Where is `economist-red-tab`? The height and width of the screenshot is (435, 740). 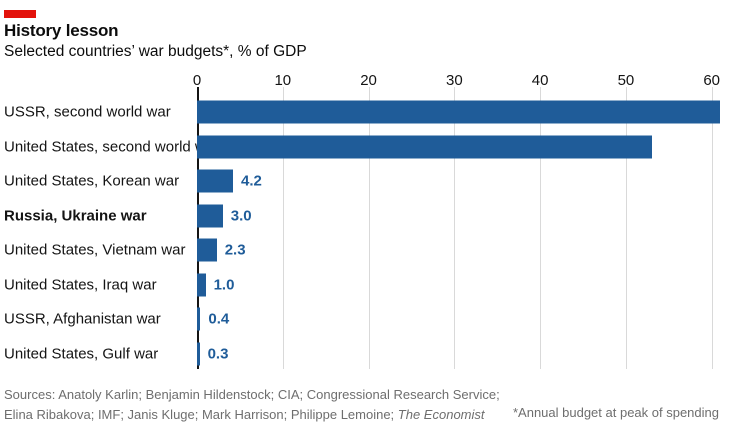
economist-red-tab is located at coordinates (20, 14).